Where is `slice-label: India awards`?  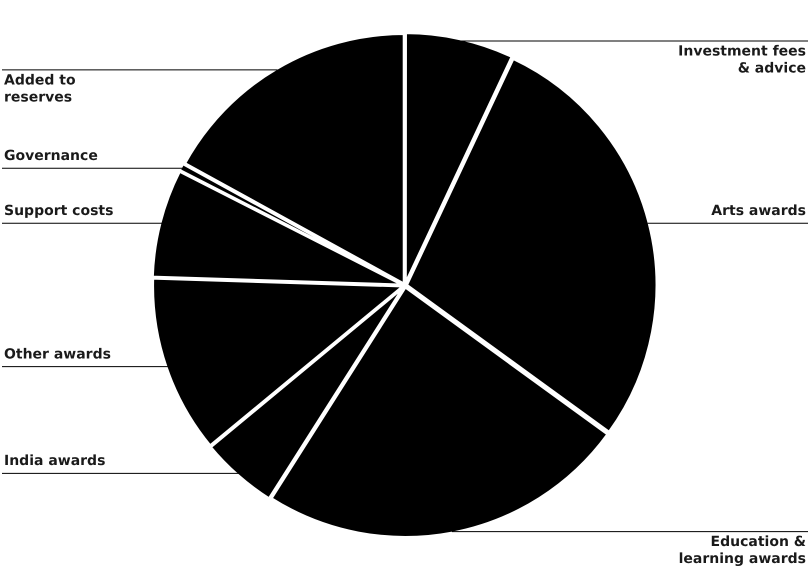 slice-label: India awards is located at coordinates (55, 461).